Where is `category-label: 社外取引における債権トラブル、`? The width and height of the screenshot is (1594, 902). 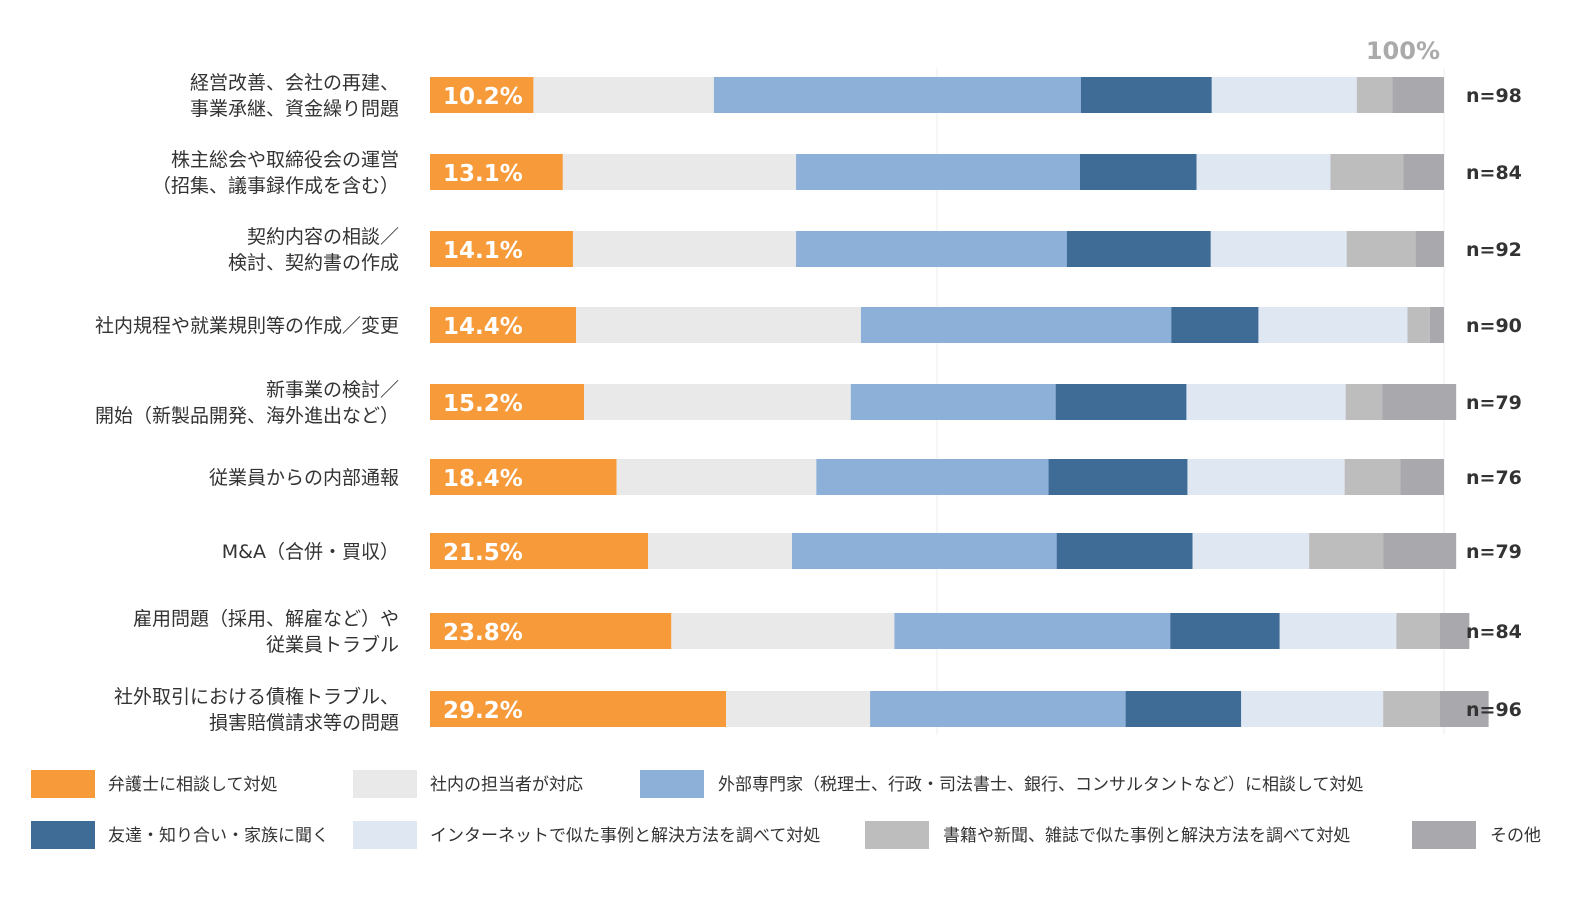
category-label: 社外取引における債権トラブル、 is located at coordinates (256, 696).